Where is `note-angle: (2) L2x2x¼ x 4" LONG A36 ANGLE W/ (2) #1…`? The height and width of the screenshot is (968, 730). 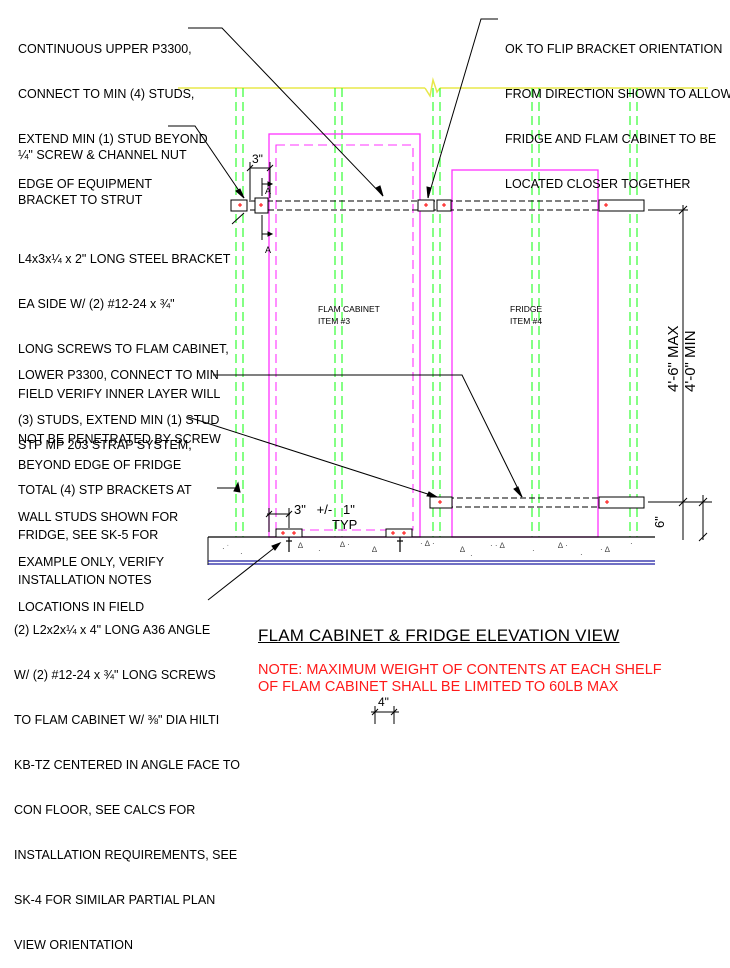 note-angle: (2) L2x2x¼ x 4" LONG A36 ANGLE W/ (2) #1… is located at coordinates (127, 780).